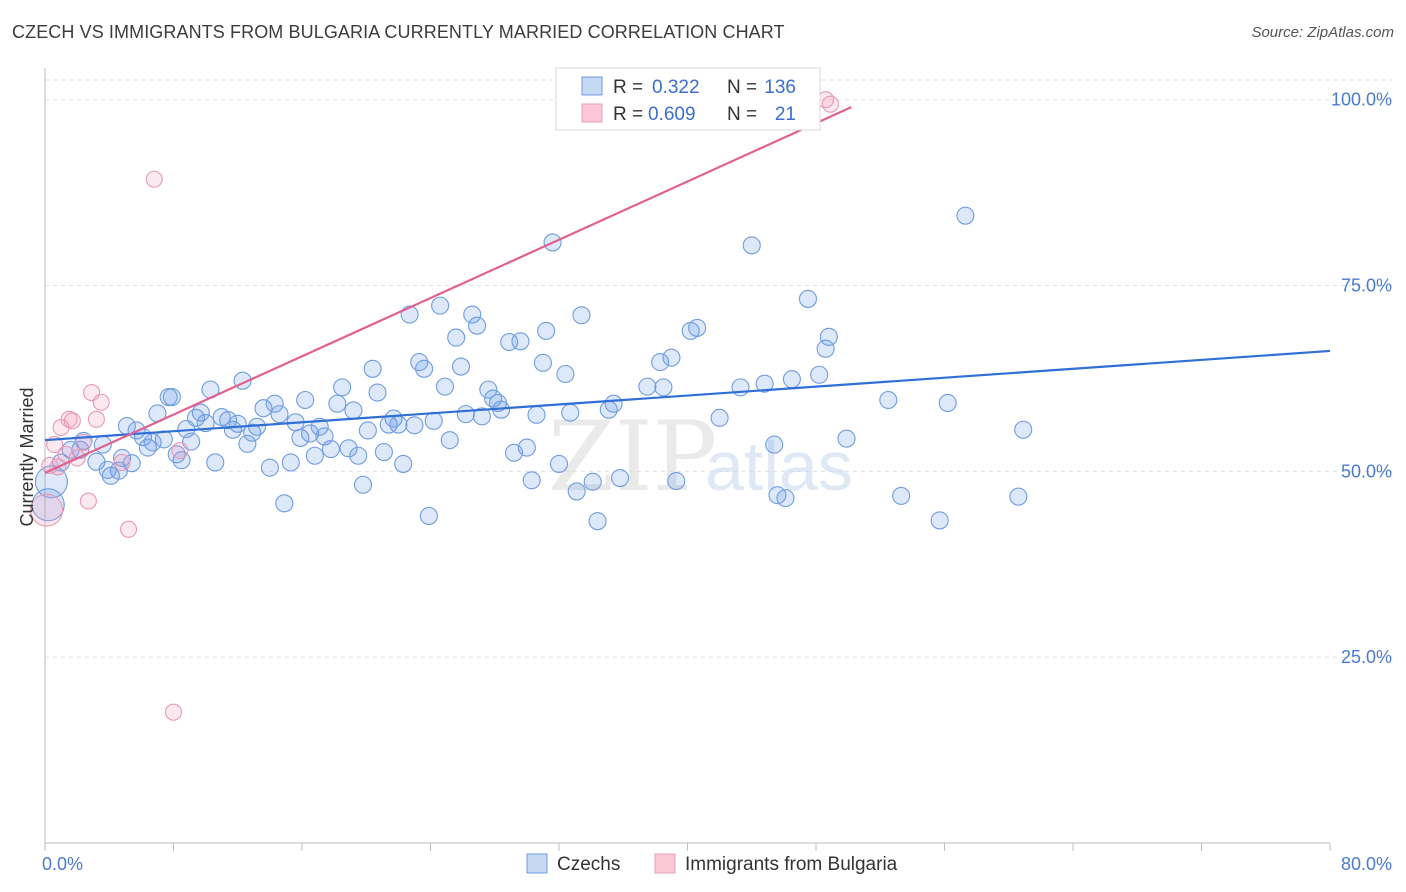  Describe the element at coordinates (780, 87) in the screenshot. I see `legend-n-value-czechs: 136` at that location.